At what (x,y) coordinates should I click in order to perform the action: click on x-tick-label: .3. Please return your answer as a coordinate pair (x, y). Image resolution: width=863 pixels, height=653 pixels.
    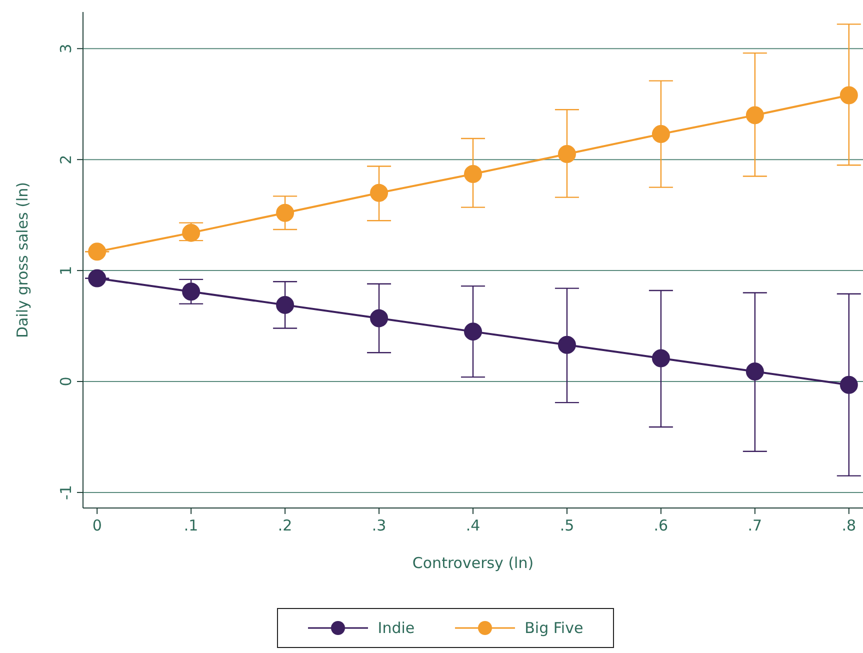
    Looking at the image, I should click on (379, 525).